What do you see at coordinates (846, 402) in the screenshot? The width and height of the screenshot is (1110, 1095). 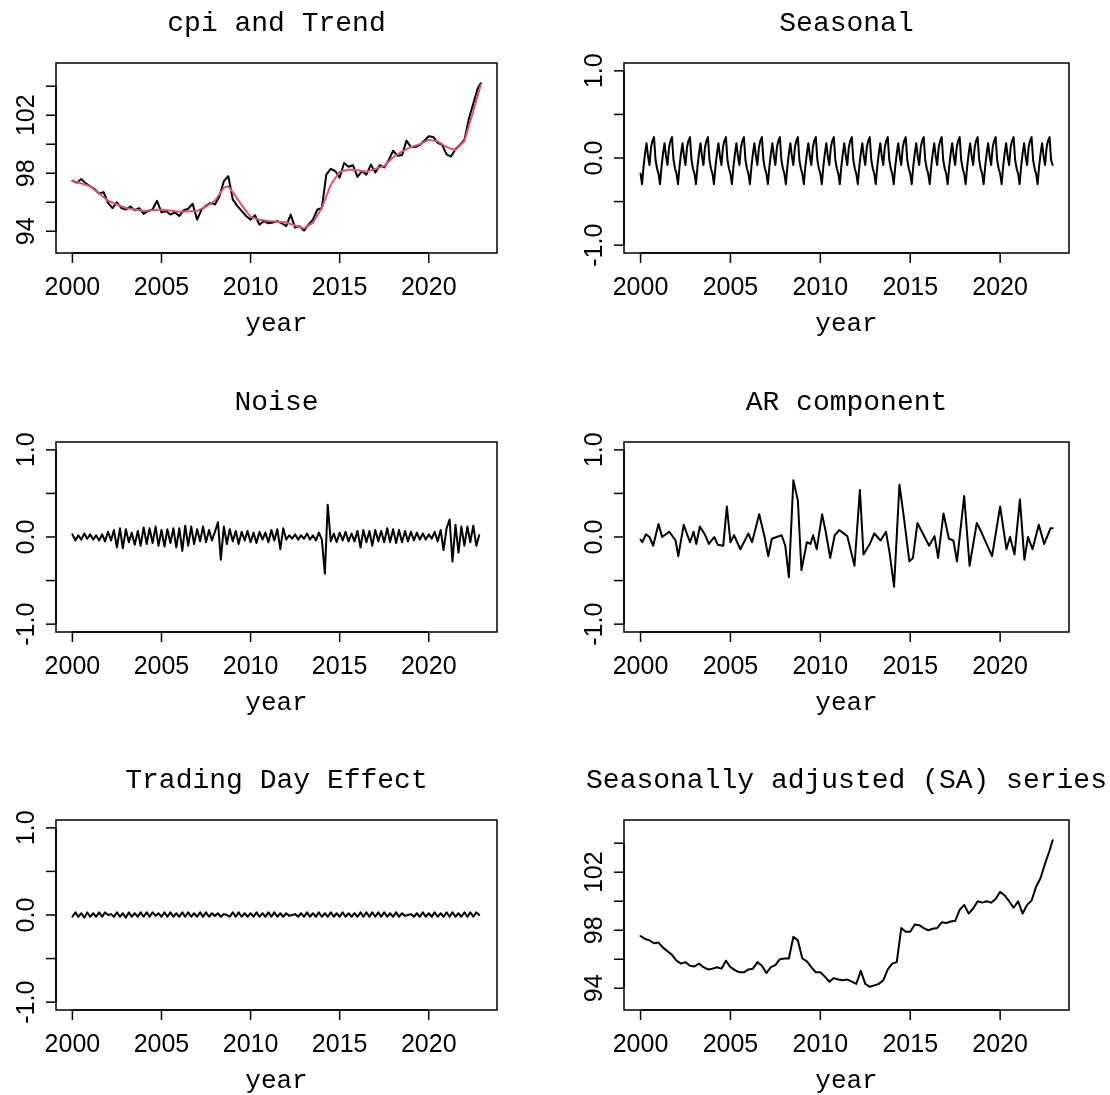 I see `chart-title: AR component` at bounding box center [846, 402].